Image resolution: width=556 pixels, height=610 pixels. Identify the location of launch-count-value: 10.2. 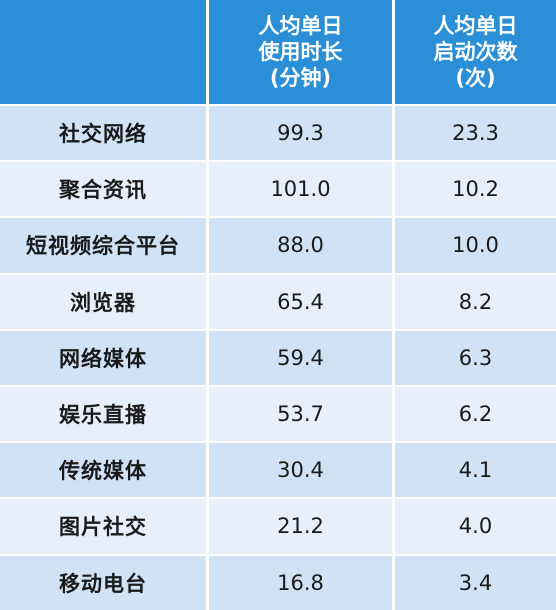
(475, 189).